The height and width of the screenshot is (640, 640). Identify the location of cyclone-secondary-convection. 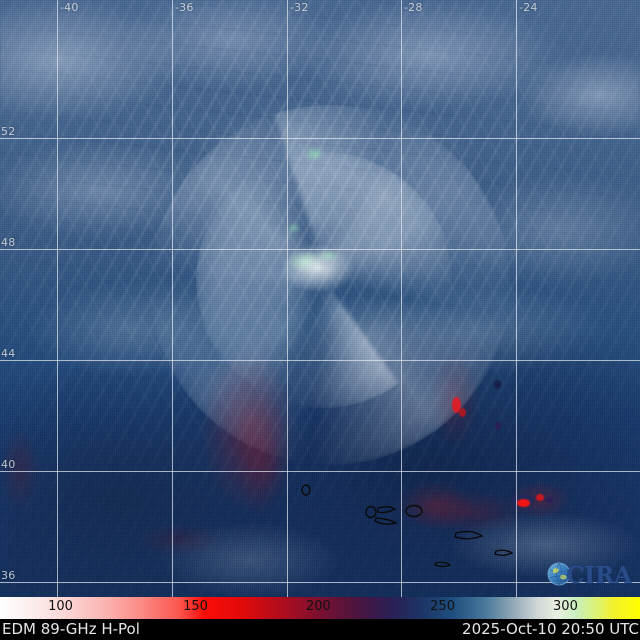
(314, 154).